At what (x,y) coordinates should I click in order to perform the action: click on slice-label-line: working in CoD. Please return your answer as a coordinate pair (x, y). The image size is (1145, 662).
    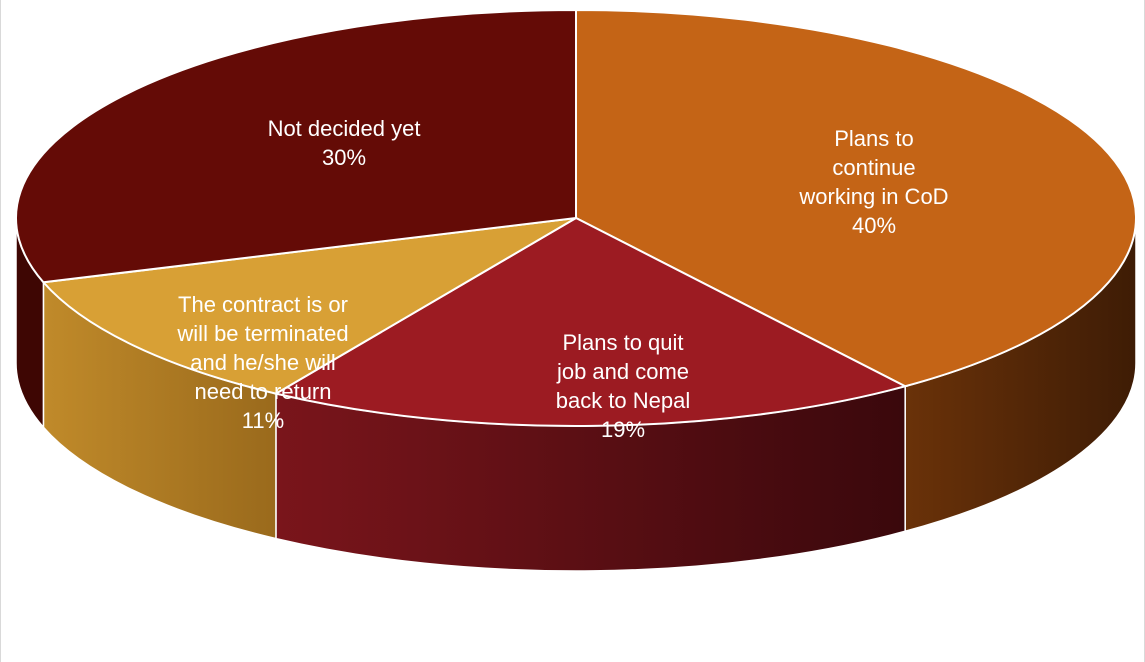
    Looking at the image, I should click on (873, 196).